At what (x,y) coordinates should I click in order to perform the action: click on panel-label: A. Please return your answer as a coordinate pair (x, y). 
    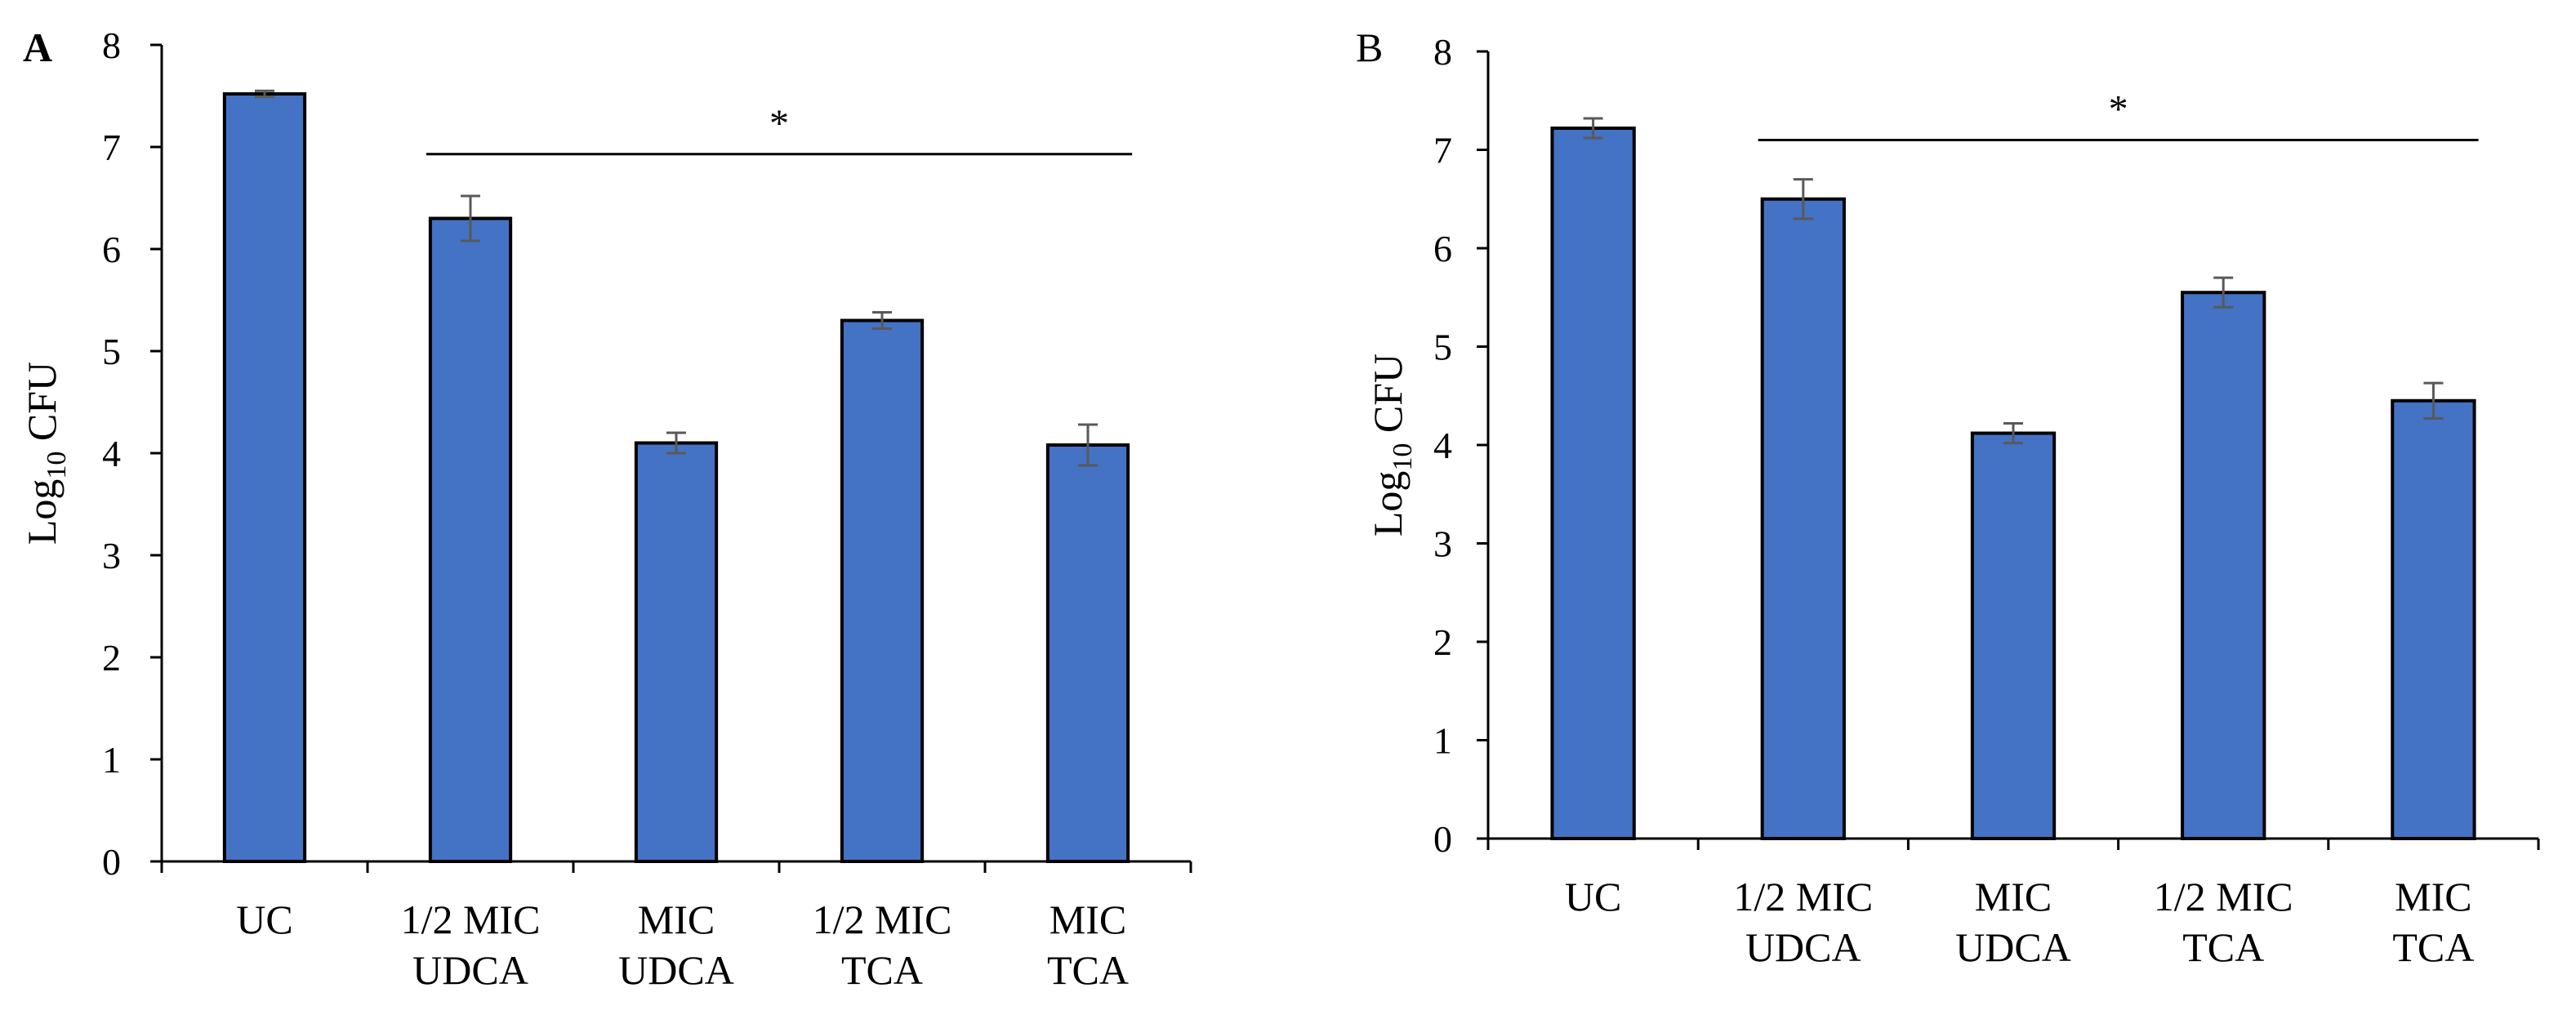
    Looking at the image, I should click on (37, 47).